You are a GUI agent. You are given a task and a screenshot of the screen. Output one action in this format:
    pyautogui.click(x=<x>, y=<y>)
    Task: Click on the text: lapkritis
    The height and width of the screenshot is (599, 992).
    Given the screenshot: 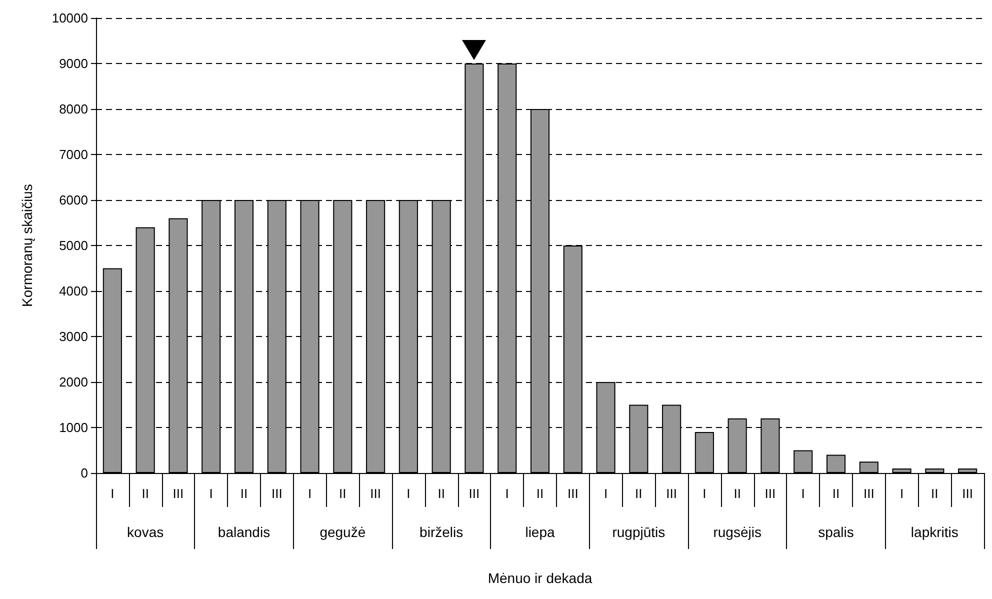 What is the action you would take?
    pyautogui.click(x=934, y=532)
    